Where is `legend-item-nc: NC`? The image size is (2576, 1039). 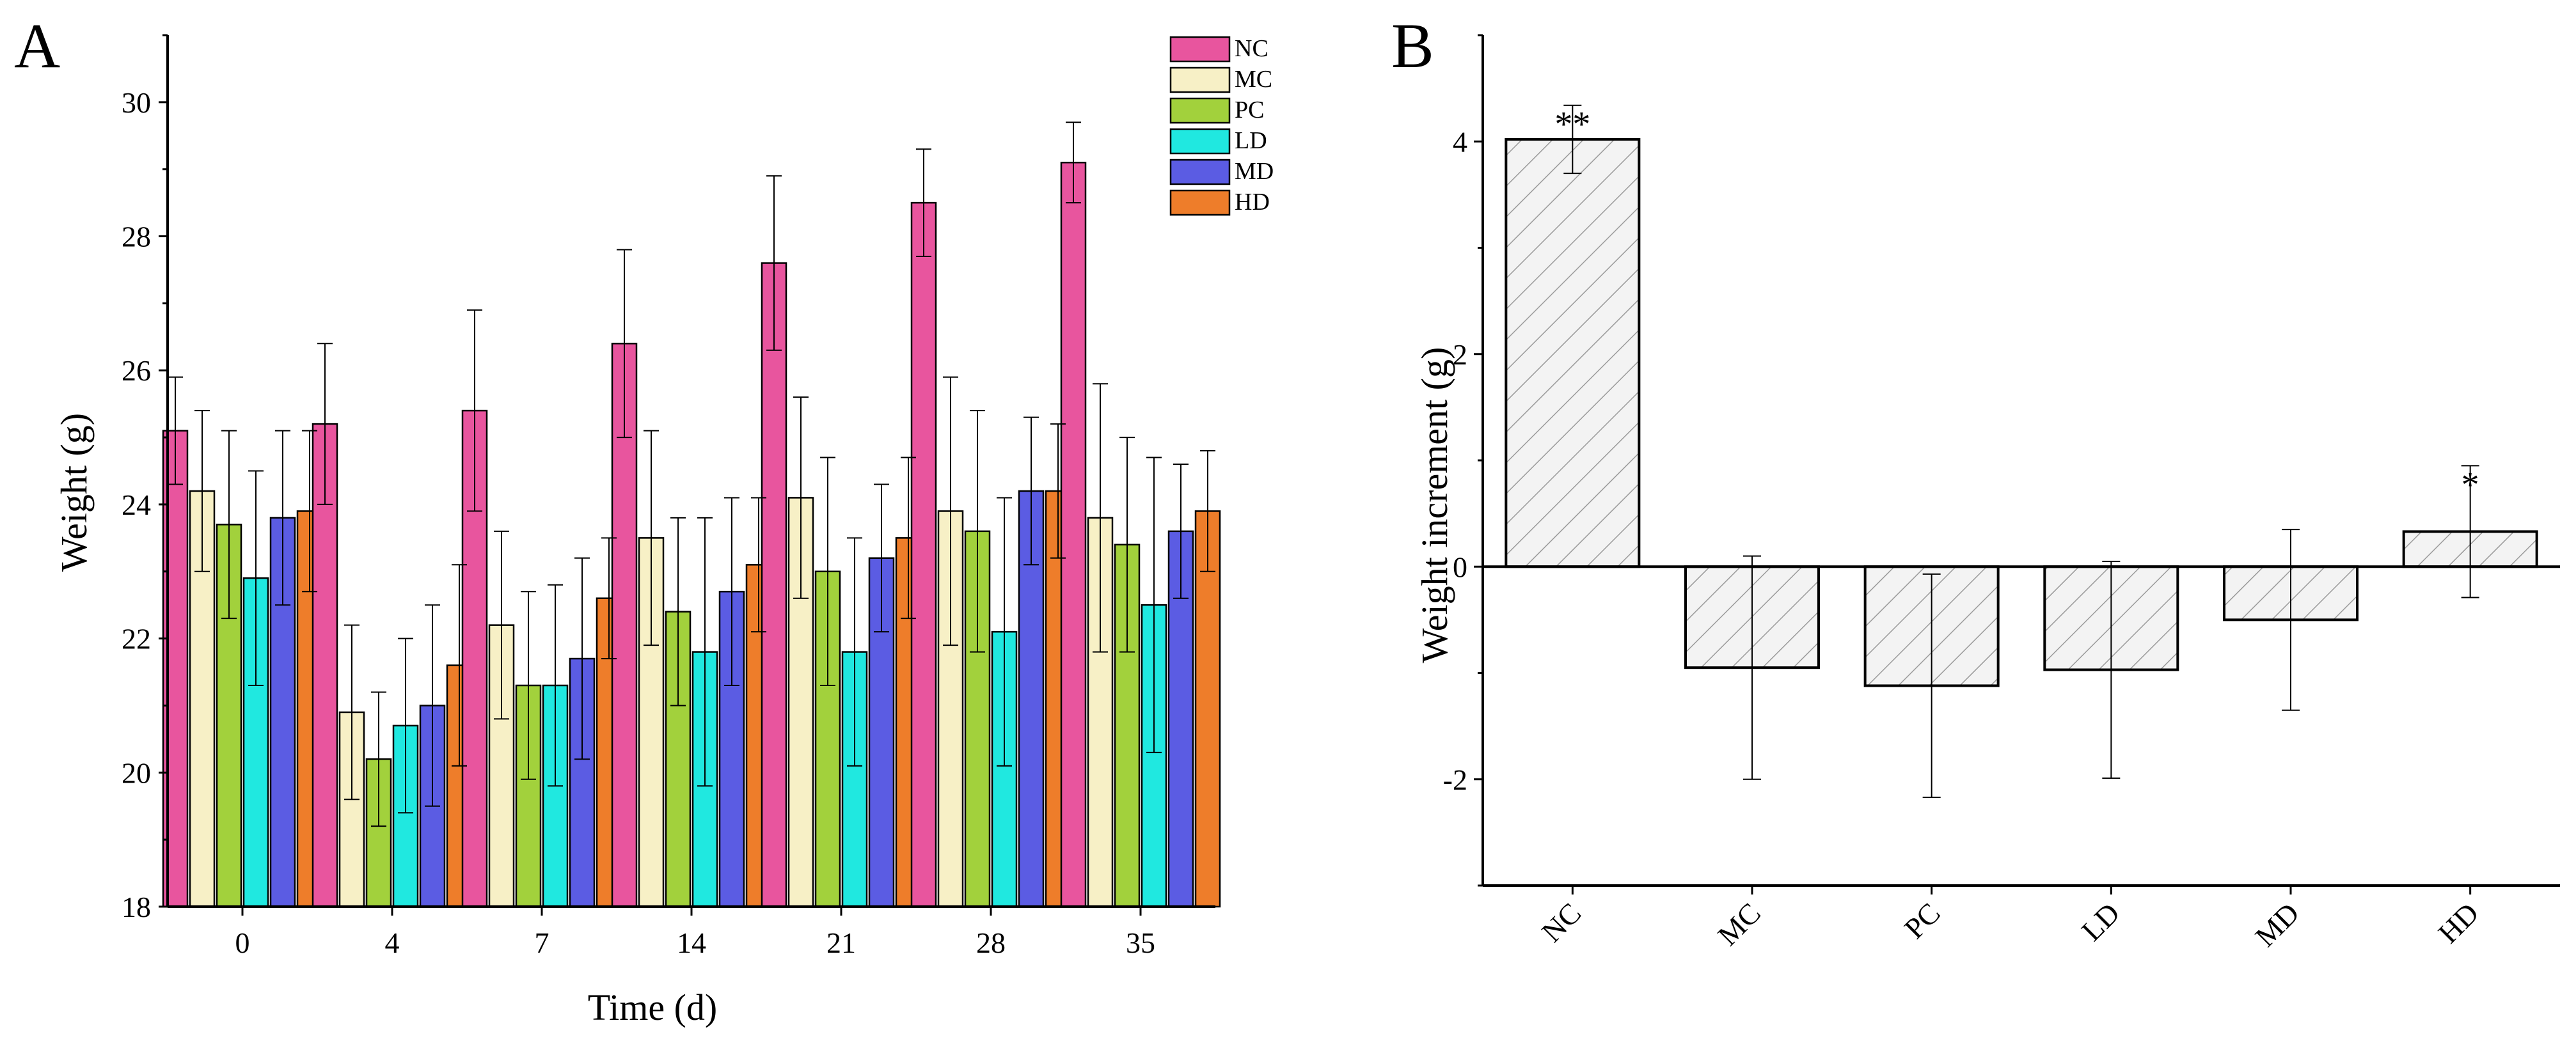 legend-item-nc: NC is located at coordinates (1218, 49).